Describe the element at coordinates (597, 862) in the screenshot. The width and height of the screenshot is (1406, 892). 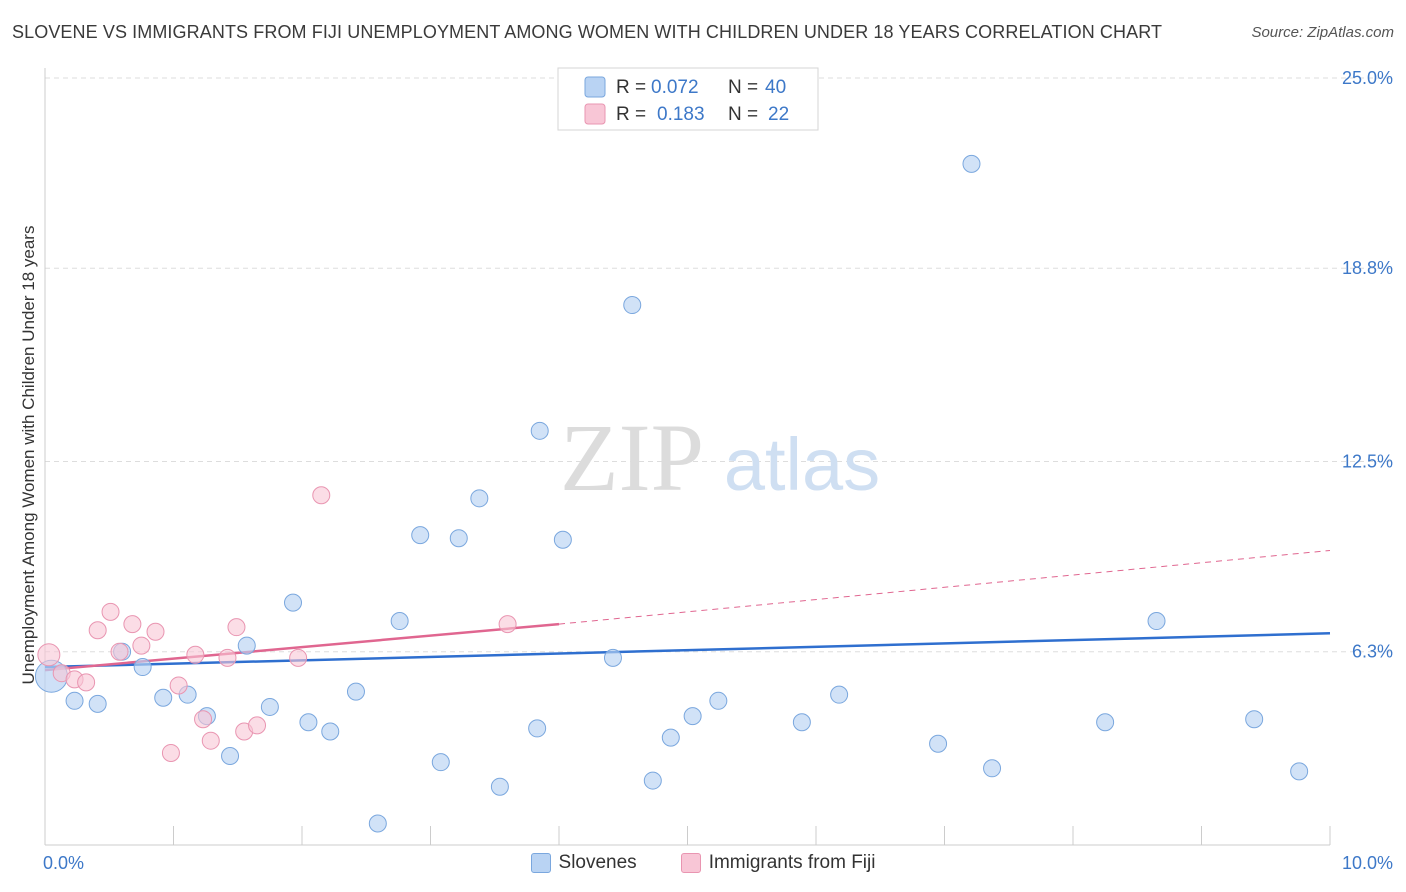
I see `legend-label-slovenes: Slovenes` at that location.